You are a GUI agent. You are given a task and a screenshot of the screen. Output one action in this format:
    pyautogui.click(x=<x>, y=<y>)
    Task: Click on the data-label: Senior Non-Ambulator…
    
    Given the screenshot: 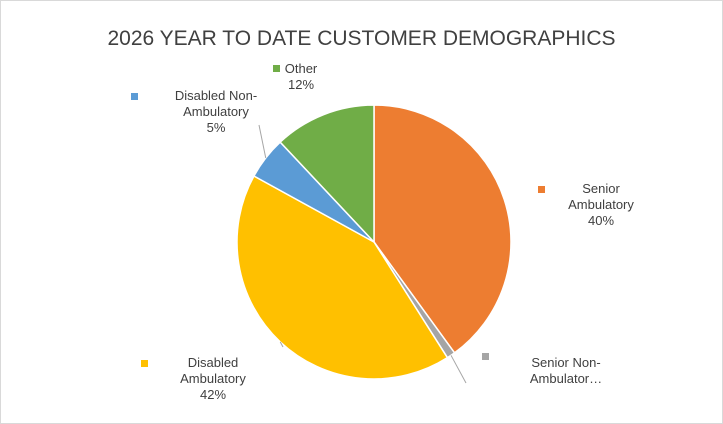 What is the action you would take?
    pyautogui.click(x=566, y=371)
    